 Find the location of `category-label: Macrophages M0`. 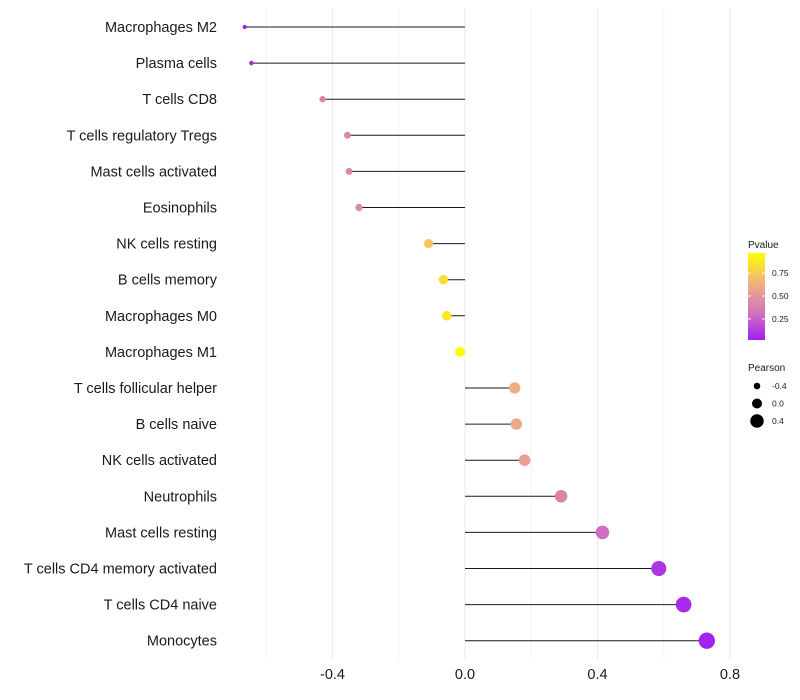

category-label: Macrophages M0 is located at coordinates (161, 317).